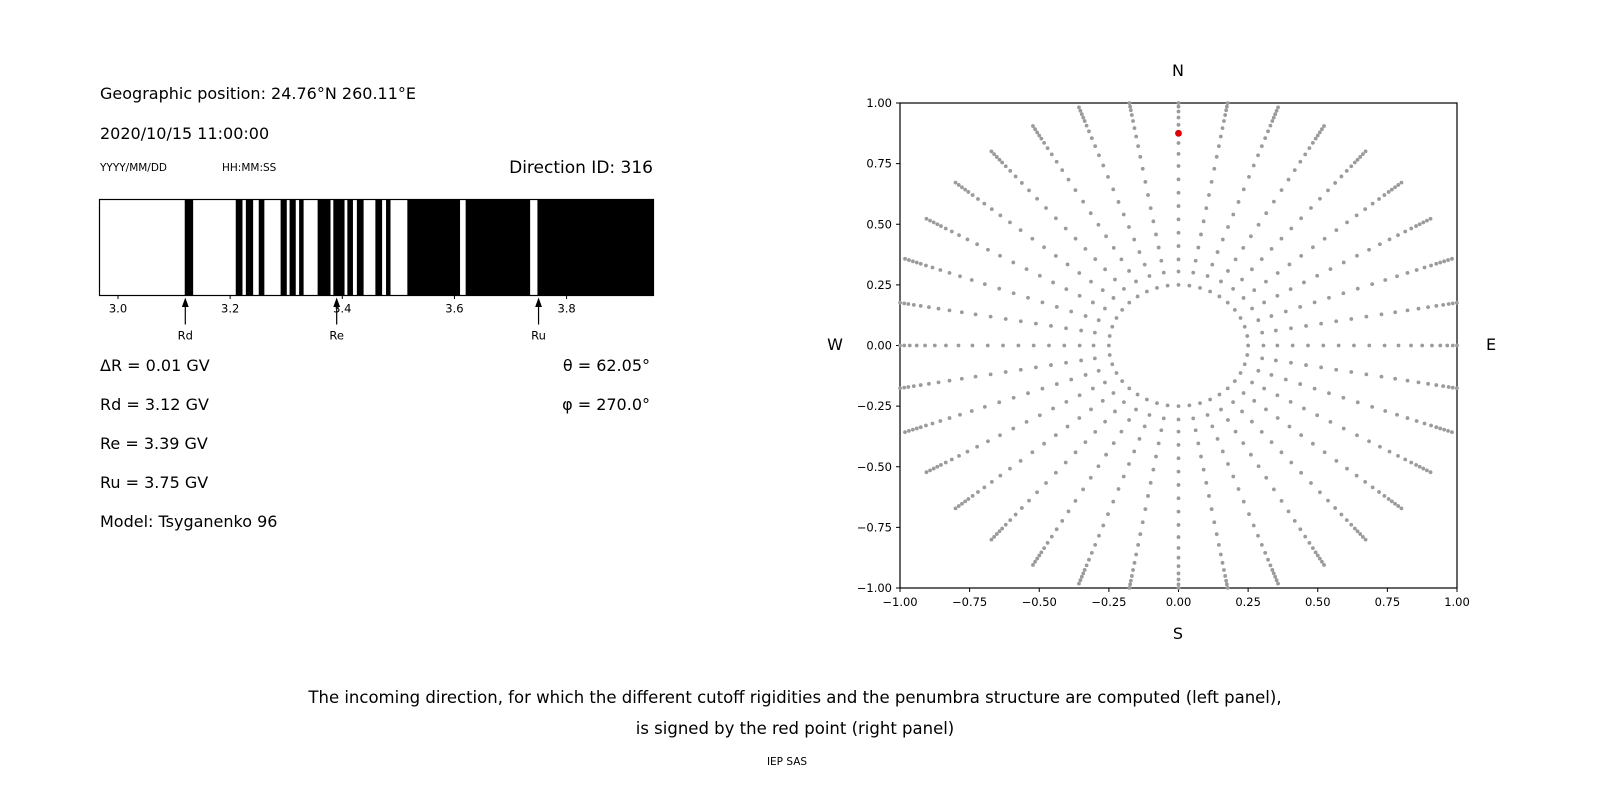 The width and height of the screenshot is (1600, 800). I want to click on credit-label: IEP SAS, so click(787, 762).